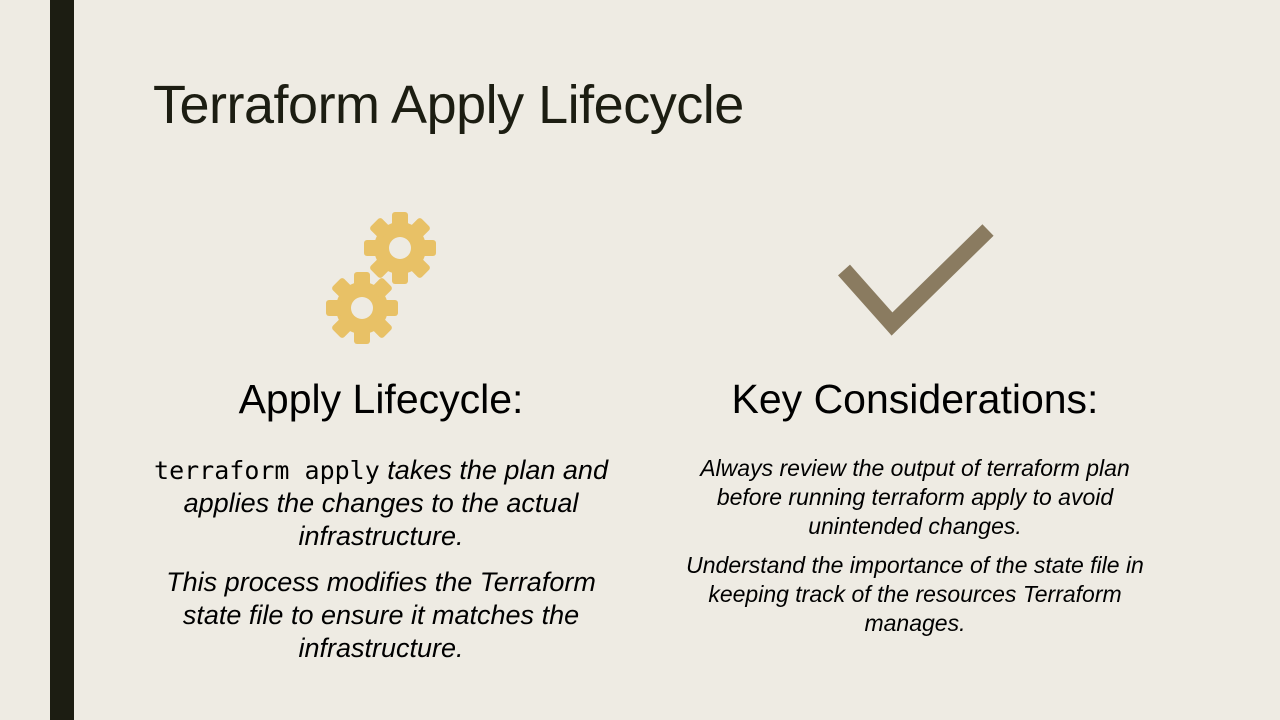 The image size is (1280, 720). What do you see at coordinates (448, 105) in the screenshot?
I see `slide-title: Terraform Apply Lifecycle` at bounding box center [448, 105].